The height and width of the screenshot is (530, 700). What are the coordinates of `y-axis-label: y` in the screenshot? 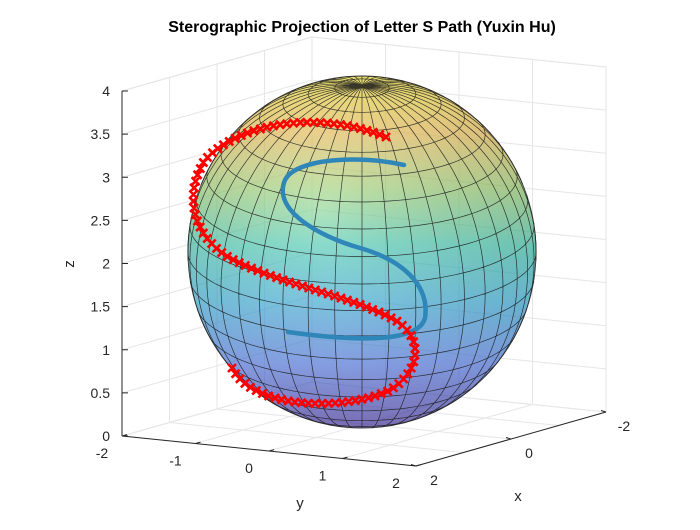 It's located at (300, 503).